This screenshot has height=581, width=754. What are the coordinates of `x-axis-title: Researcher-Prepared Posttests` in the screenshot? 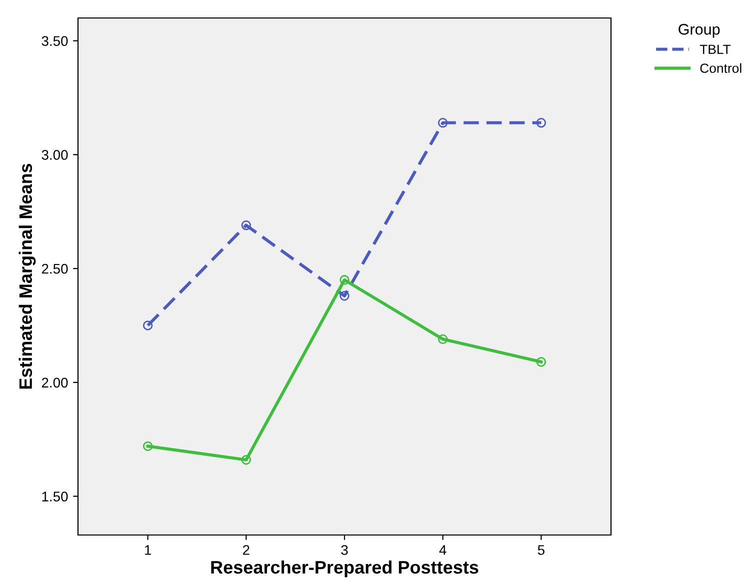 It's located at (344, 569).